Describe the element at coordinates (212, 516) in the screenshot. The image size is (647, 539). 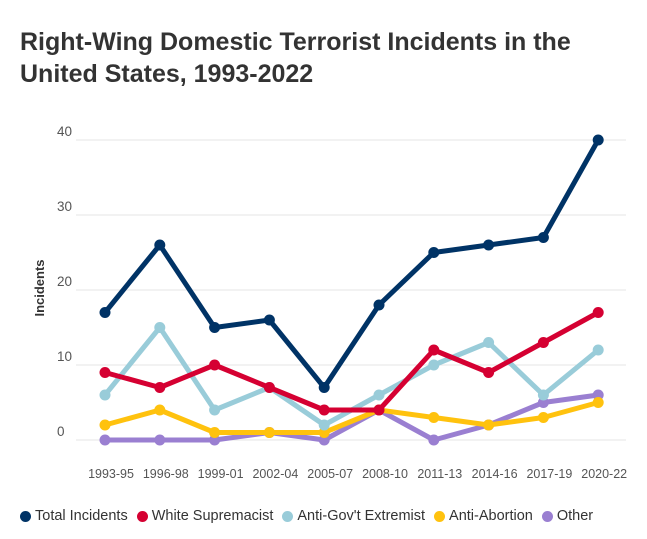
I see `legend-label: White Supremacist` at that location.